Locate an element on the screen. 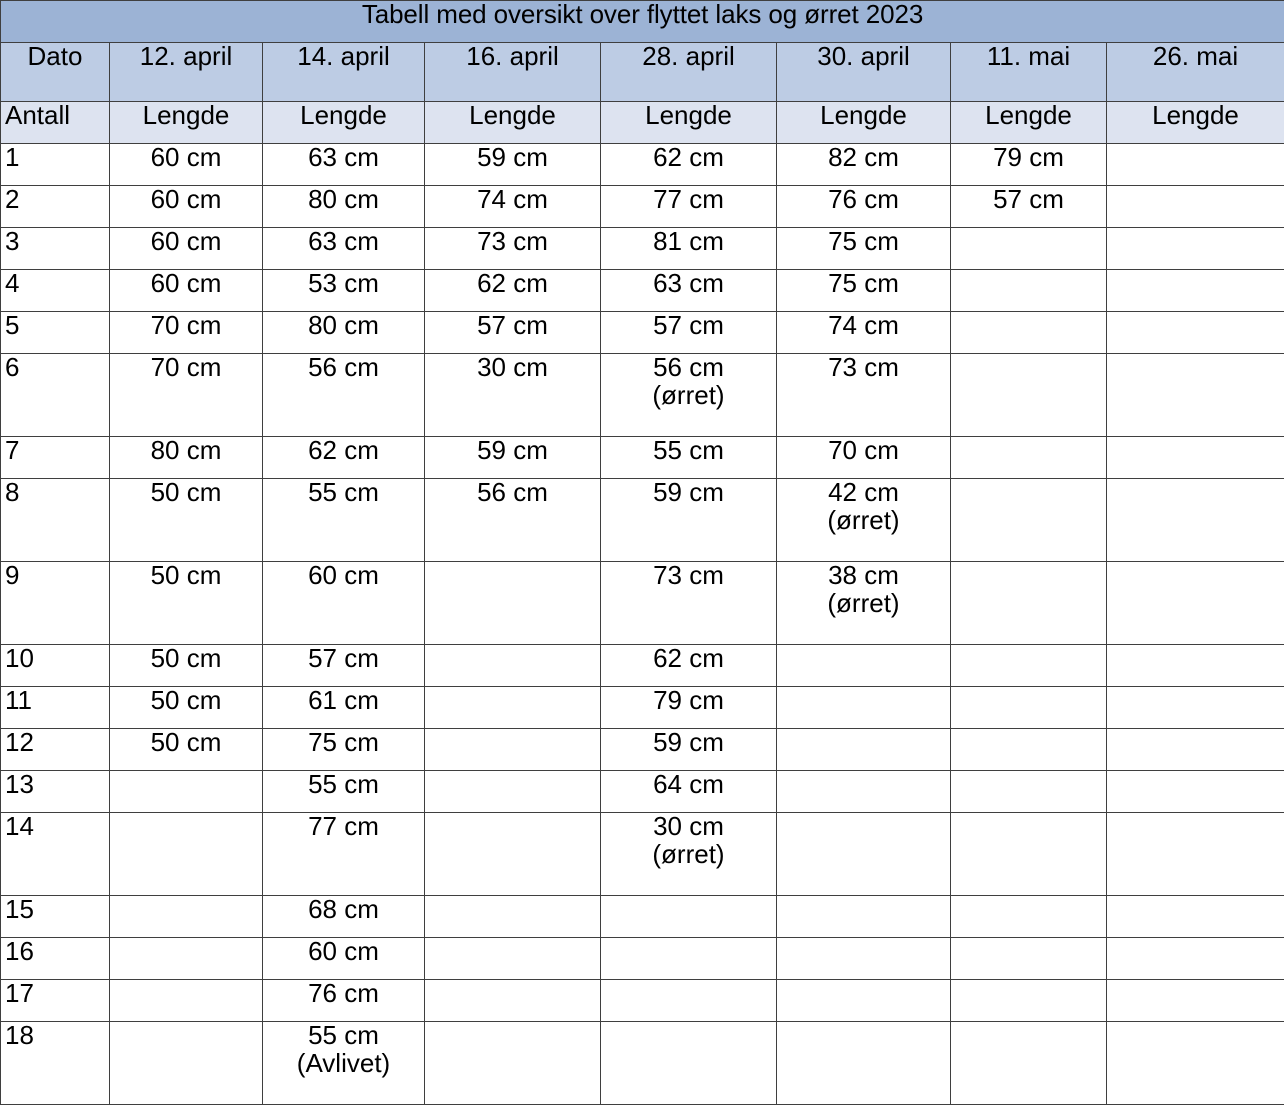  length-cell: 81 cm is located at coordinates (689, 249).